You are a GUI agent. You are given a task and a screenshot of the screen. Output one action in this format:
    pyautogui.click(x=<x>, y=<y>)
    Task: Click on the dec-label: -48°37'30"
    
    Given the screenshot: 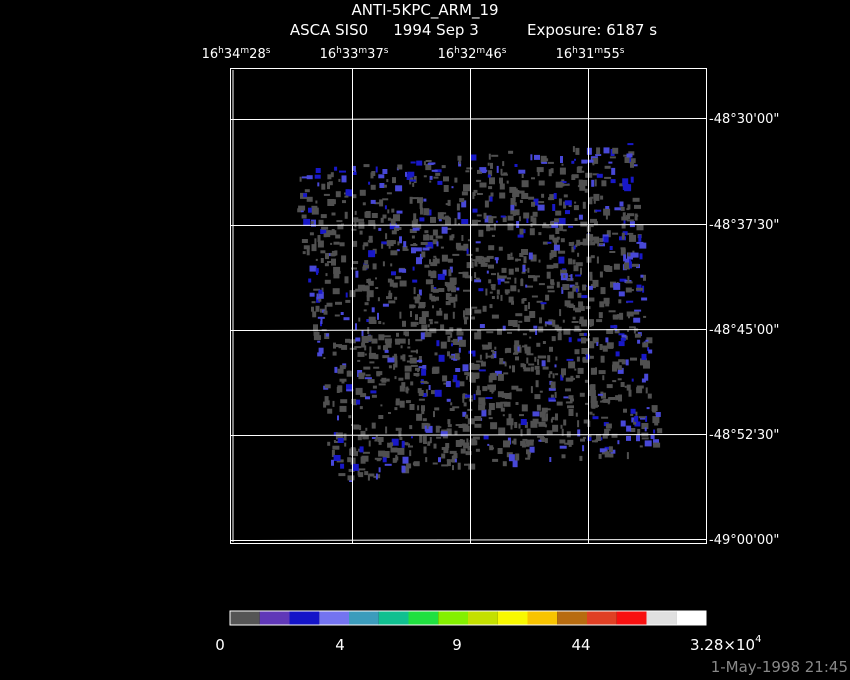 What is the action you would take?
    pyautogui.click(x=744, y=225)
    